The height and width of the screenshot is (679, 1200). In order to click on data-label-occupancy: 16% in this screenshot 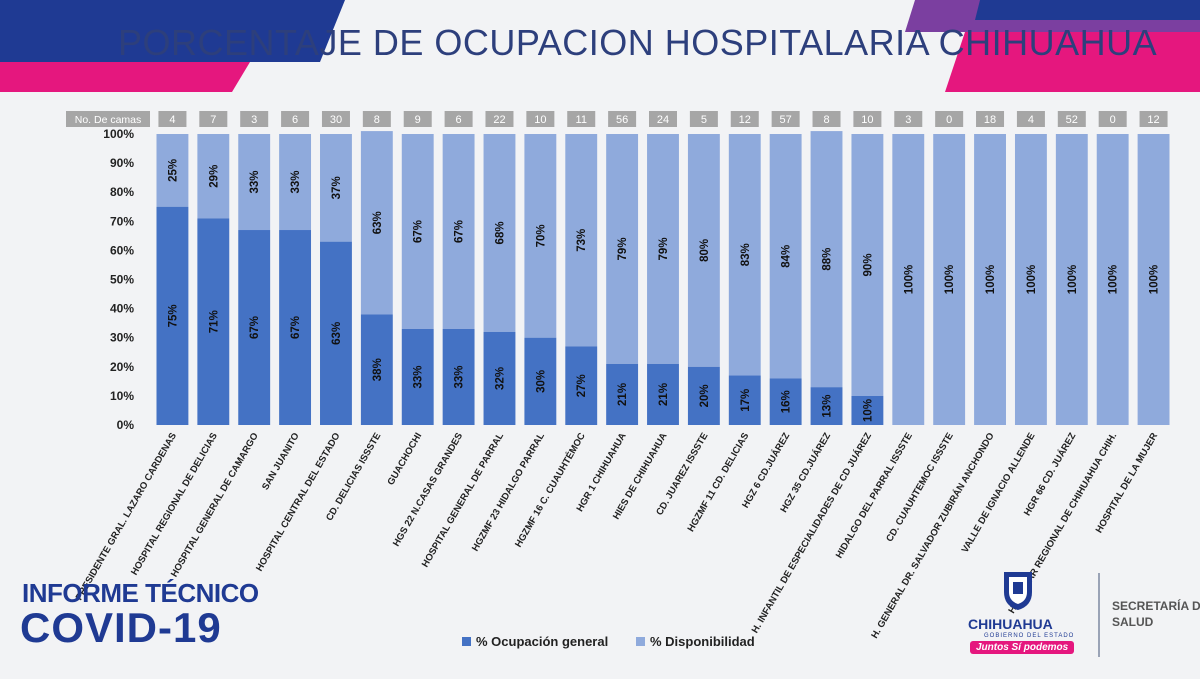, I will do `click(787, 401)`.